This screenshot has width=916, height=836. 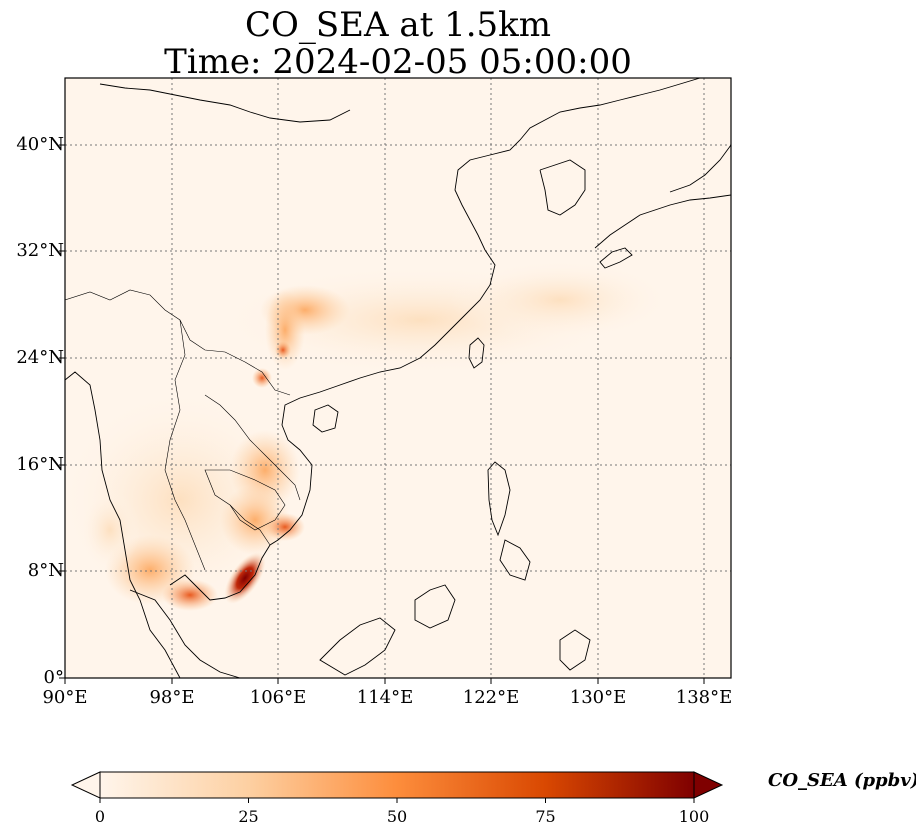 What do you see at coordinates (172, 697) in the screenshot?
I see `x-tick-label: 98°E` at bounding box center [172, 697].